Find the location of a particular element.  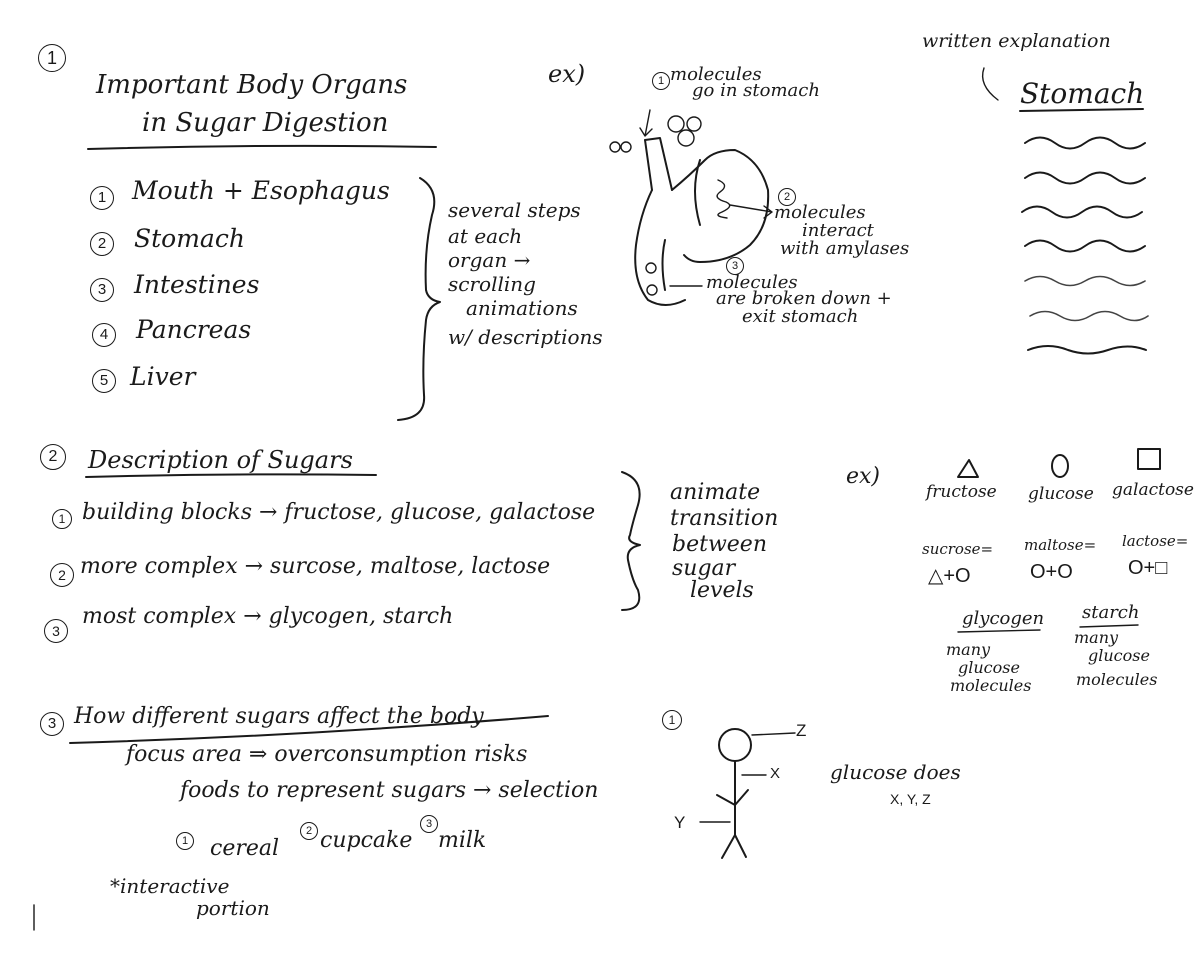

sugar-label-galactose: galactose is located at coordinates (1153, 490).